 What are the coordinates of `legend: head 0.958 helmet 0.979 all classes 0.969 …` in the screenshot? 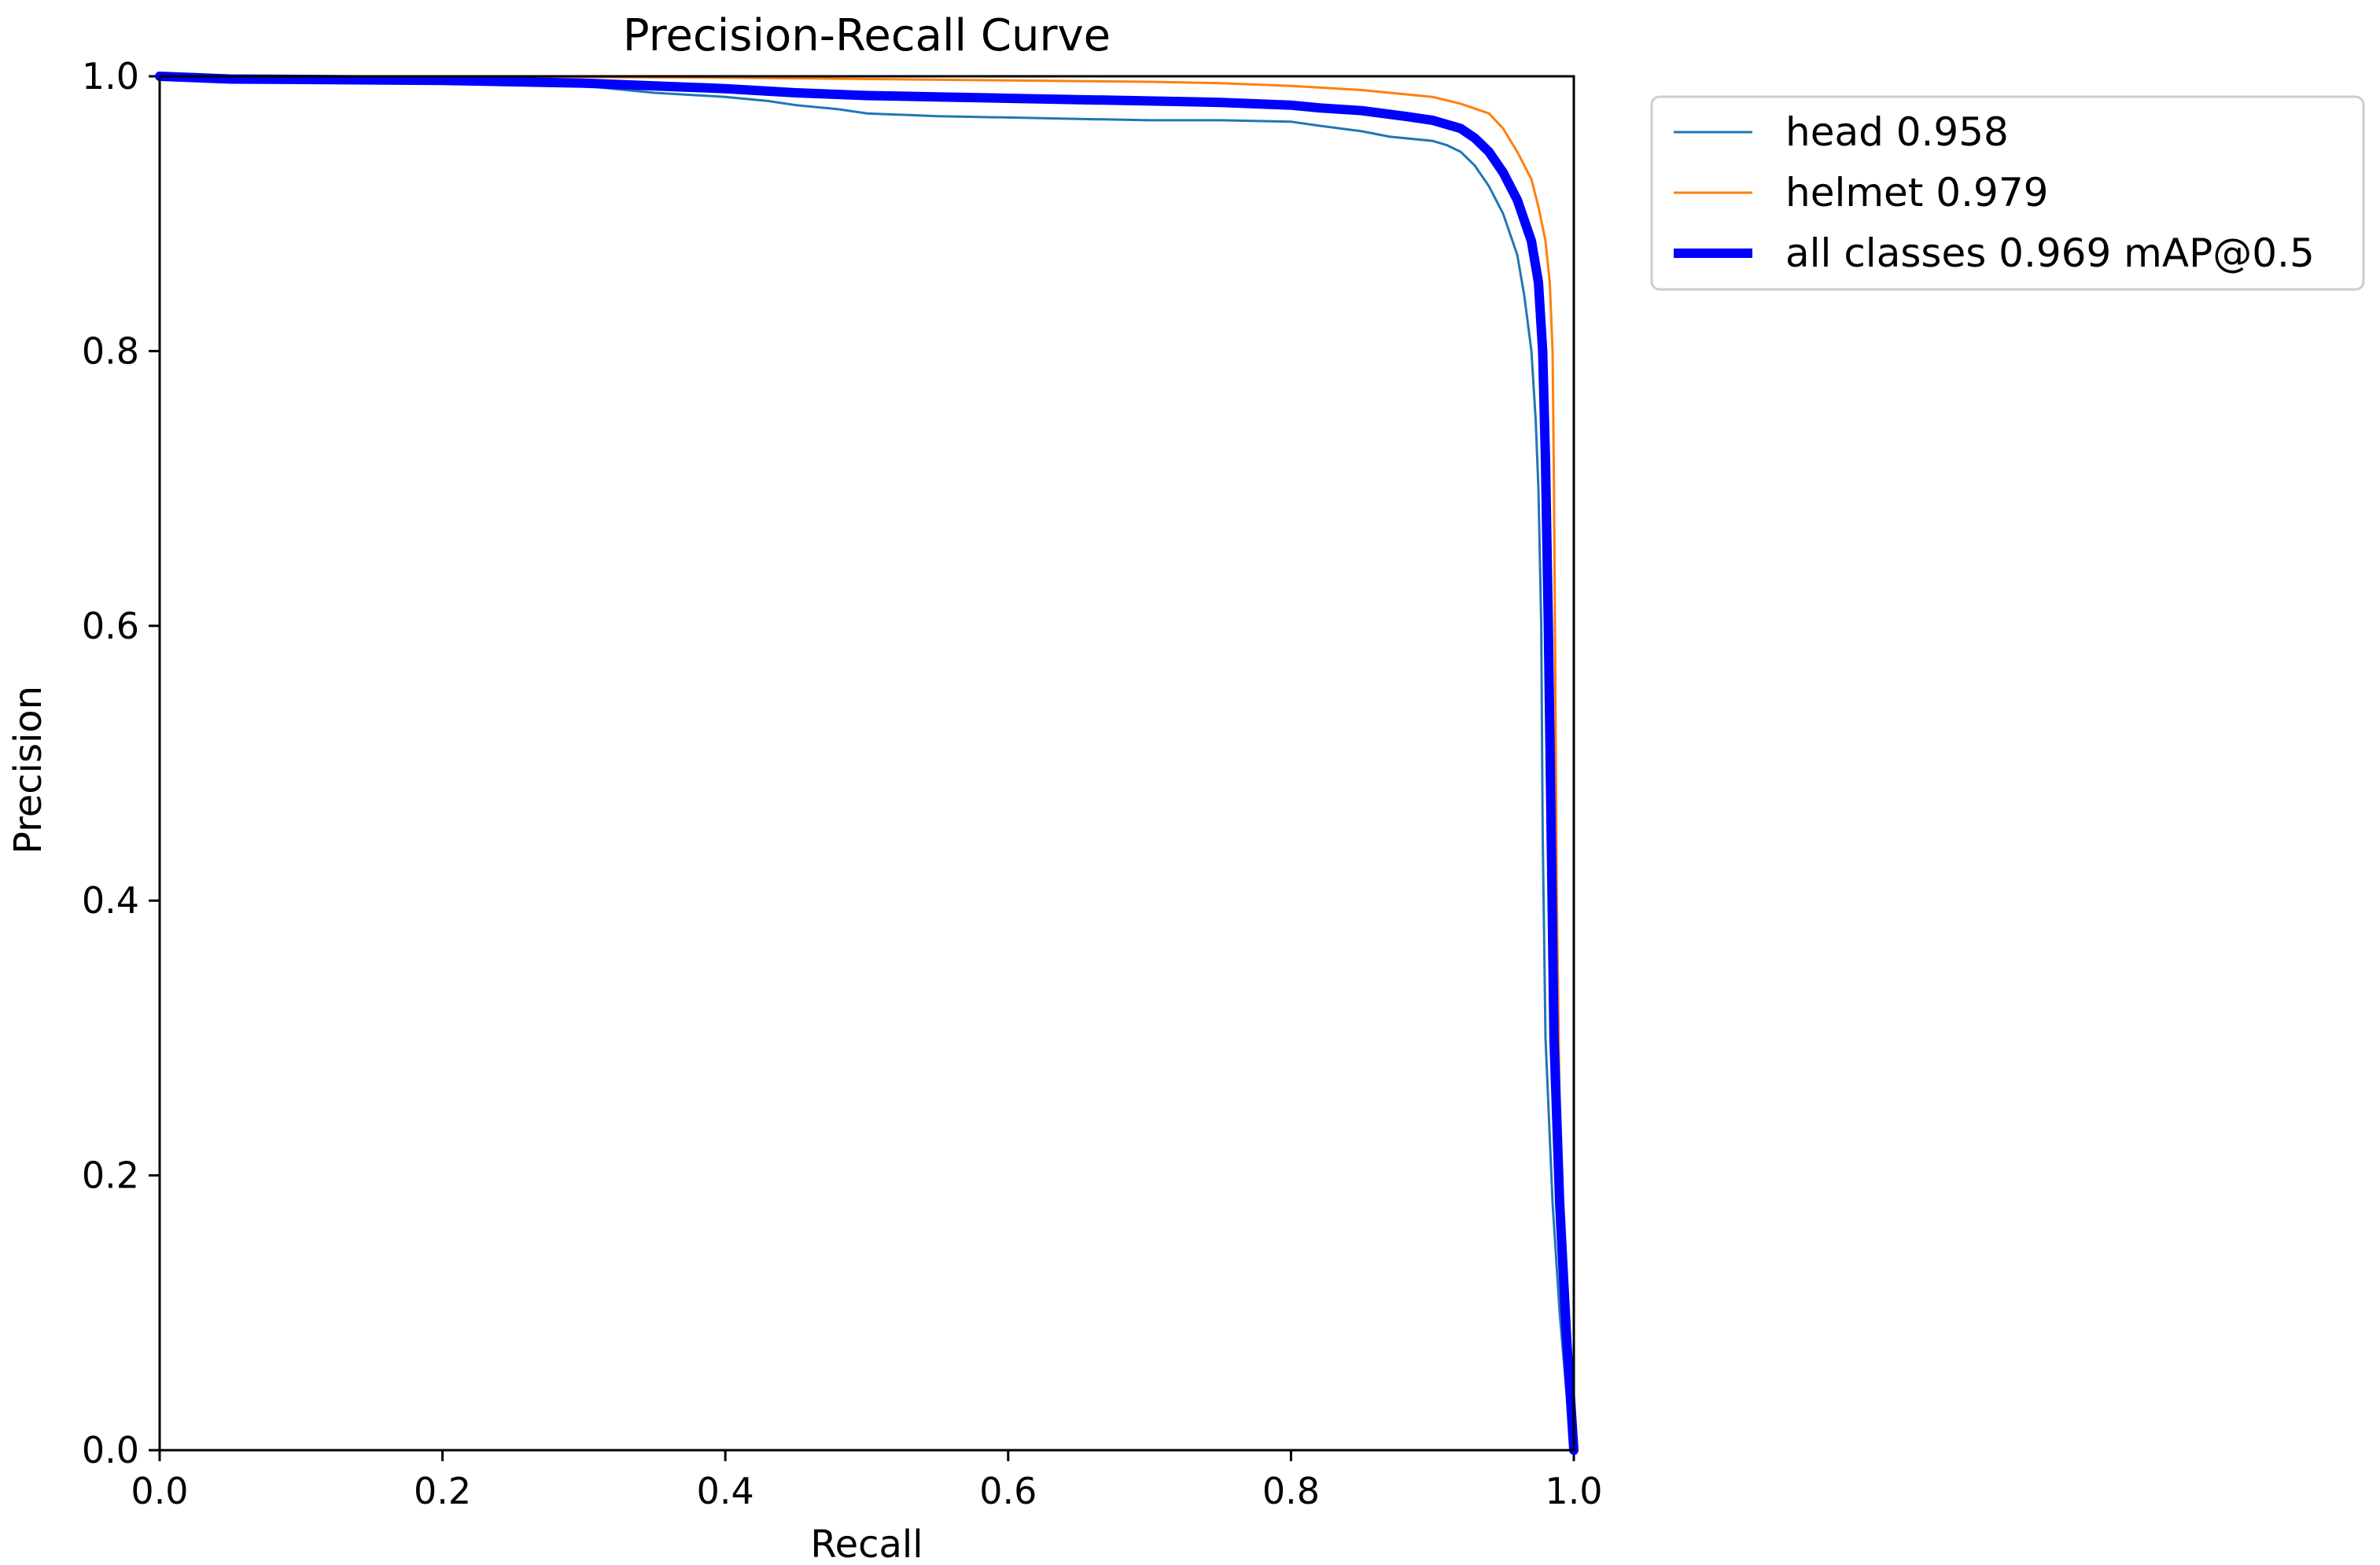 It's located at (2007, 193).